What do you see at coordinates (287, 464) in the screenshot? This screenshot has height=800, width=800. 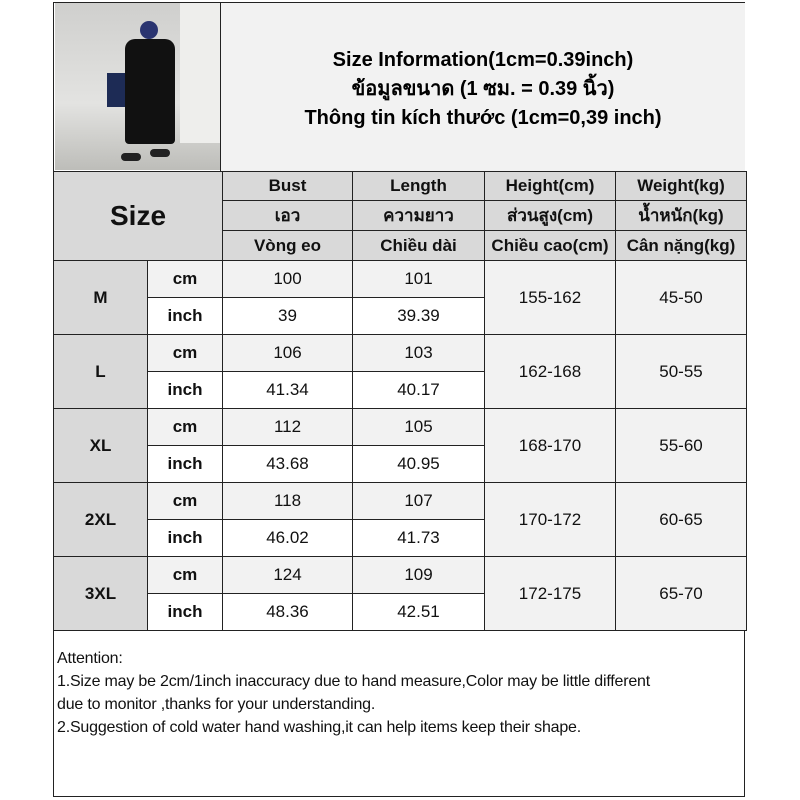 I see `bust-value: 43.68` at bounding box center [287, 464].